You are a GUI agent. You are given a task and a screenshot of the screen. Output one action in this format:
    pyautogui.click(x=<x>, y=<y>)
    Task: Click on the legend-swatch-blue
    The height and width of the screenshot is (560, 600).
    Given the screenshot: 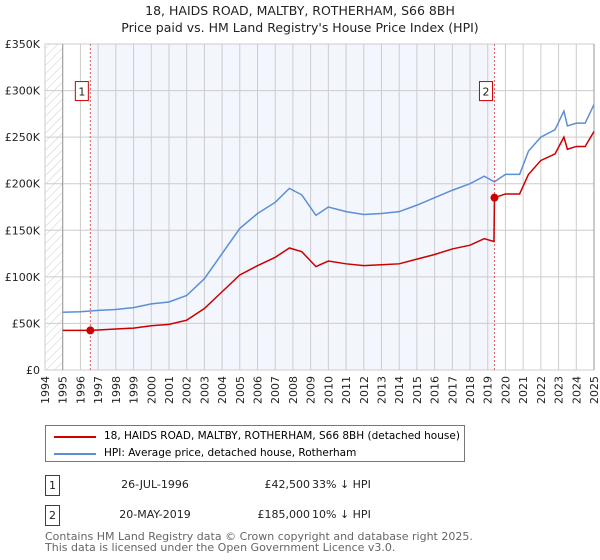 What is the action you would take?
    pyautogui.click(x=75, y=453)
    